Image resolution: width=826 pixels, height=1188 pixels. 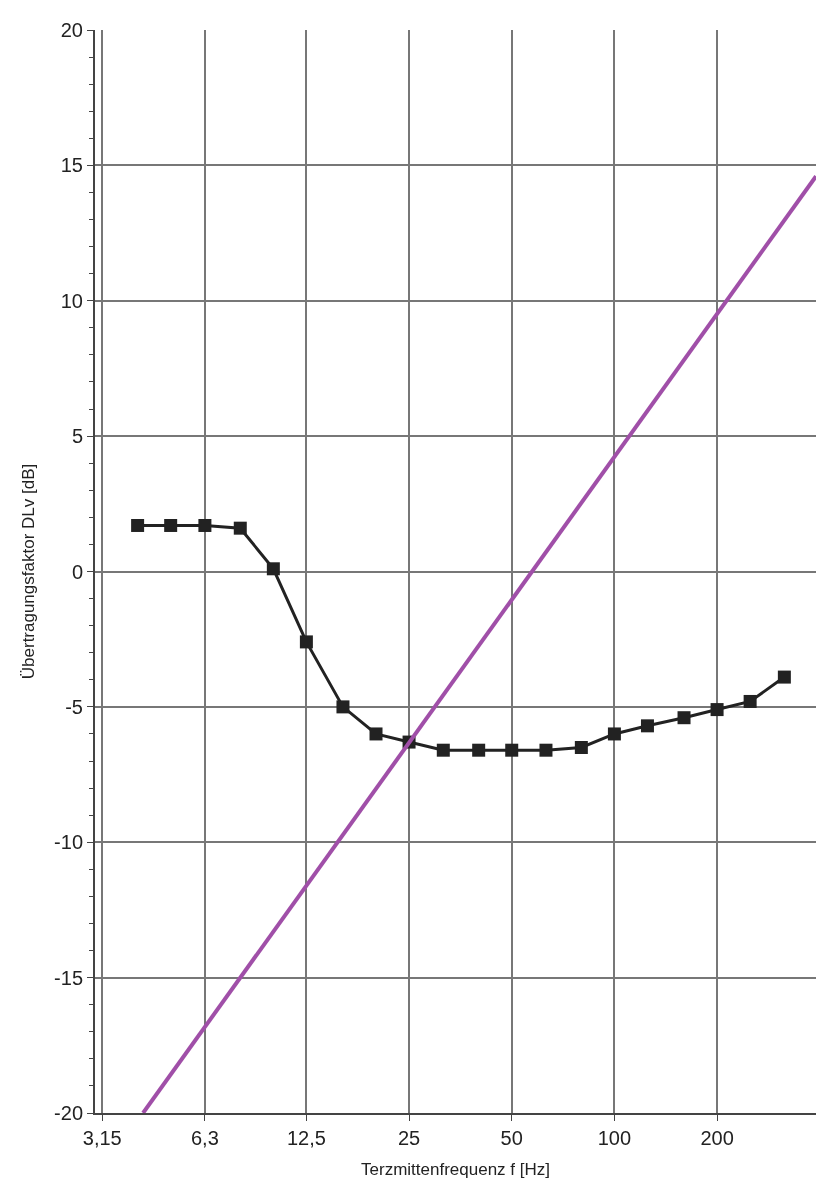 I want to click on y-tick-label: 15, so click(x=71, y=165).